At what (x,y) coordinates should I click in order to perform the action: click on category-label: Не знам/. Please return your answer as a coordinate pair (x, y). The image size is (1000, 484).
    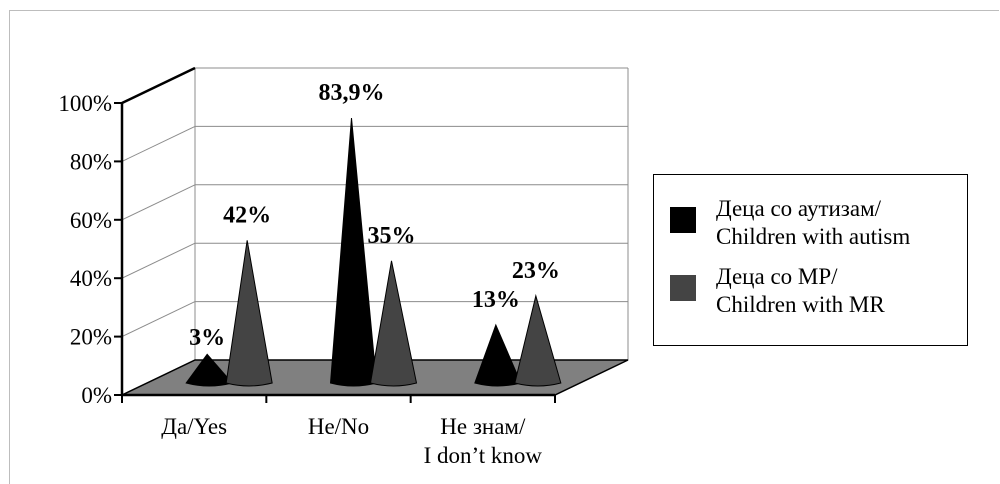
    Looking at the image, I should click on (483, 426).